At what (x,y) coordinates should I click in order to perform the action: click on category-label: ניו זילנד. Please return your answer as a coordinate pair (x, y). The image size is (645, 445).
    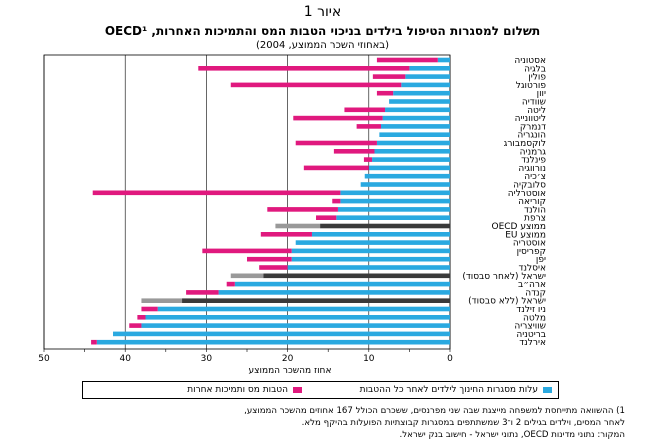
    Looking at the image, I should click on (531, 310).